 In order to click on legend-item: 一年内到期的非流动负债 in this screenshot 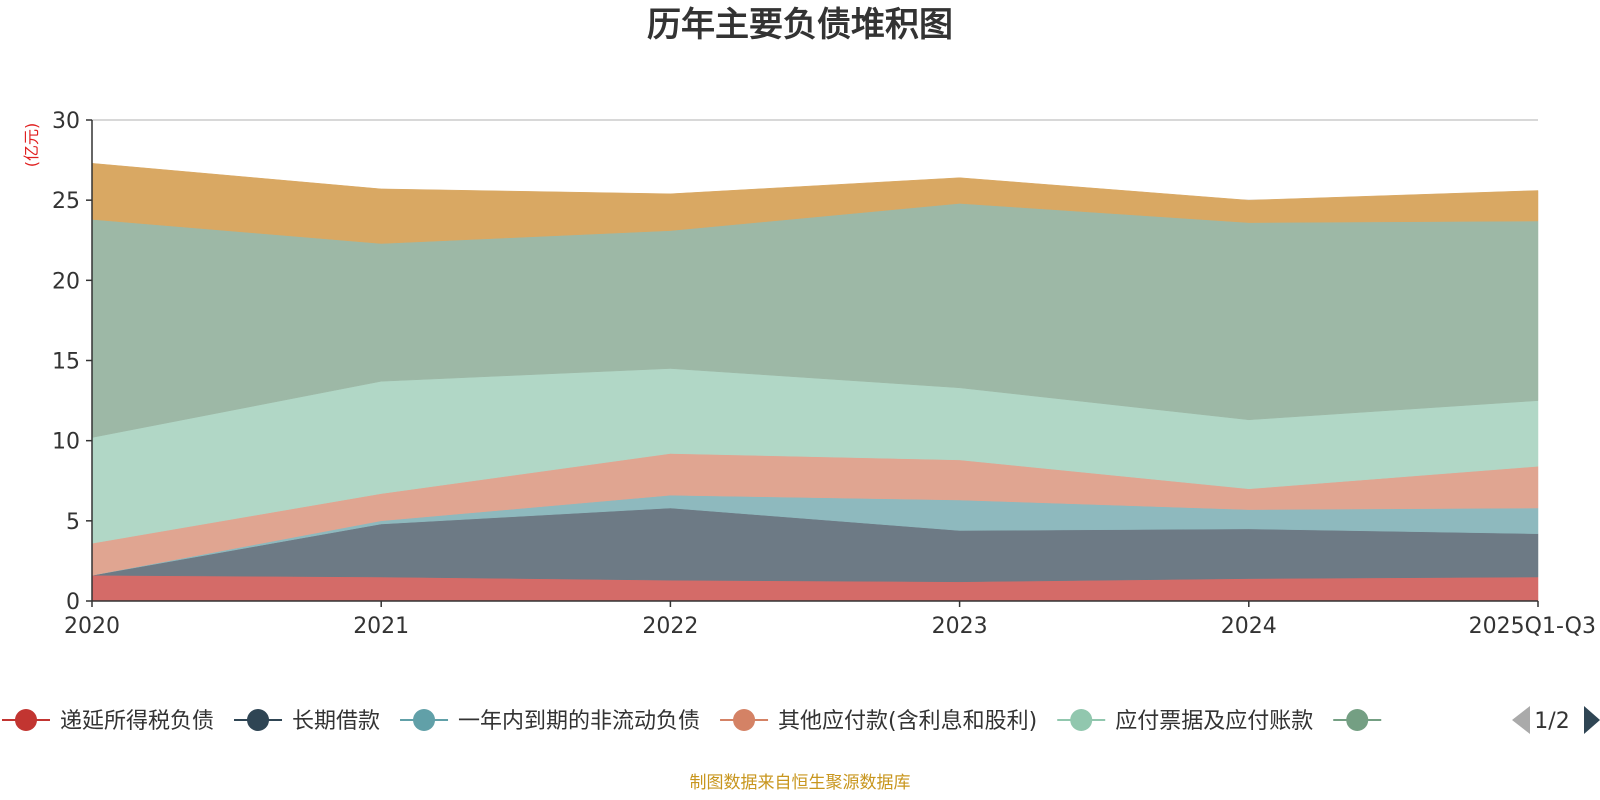, I will do `click(550, 721)`.